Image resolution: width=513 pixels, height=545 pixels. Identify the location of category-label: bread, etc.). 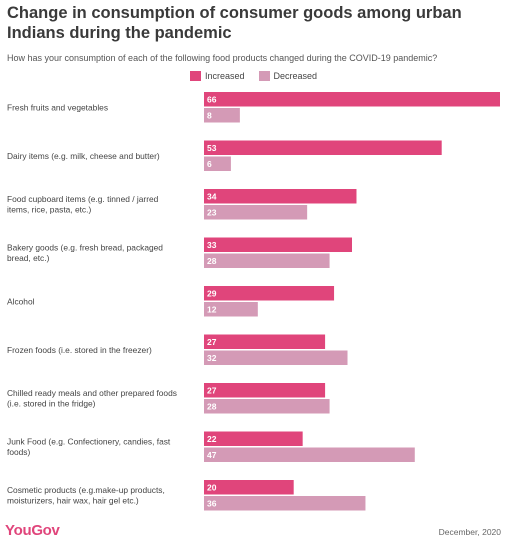
(28, 258).